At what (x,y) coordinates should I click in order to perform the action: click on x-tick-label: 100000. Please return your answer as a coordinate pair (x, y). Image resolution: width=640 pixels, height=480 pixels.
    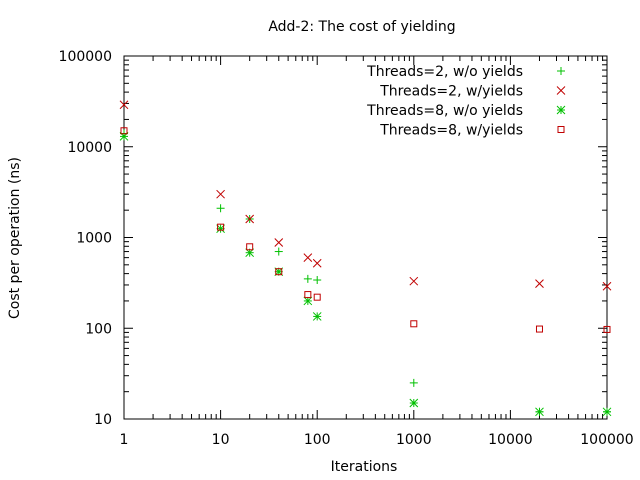
    Looking at the image, I should click on (606, 440).